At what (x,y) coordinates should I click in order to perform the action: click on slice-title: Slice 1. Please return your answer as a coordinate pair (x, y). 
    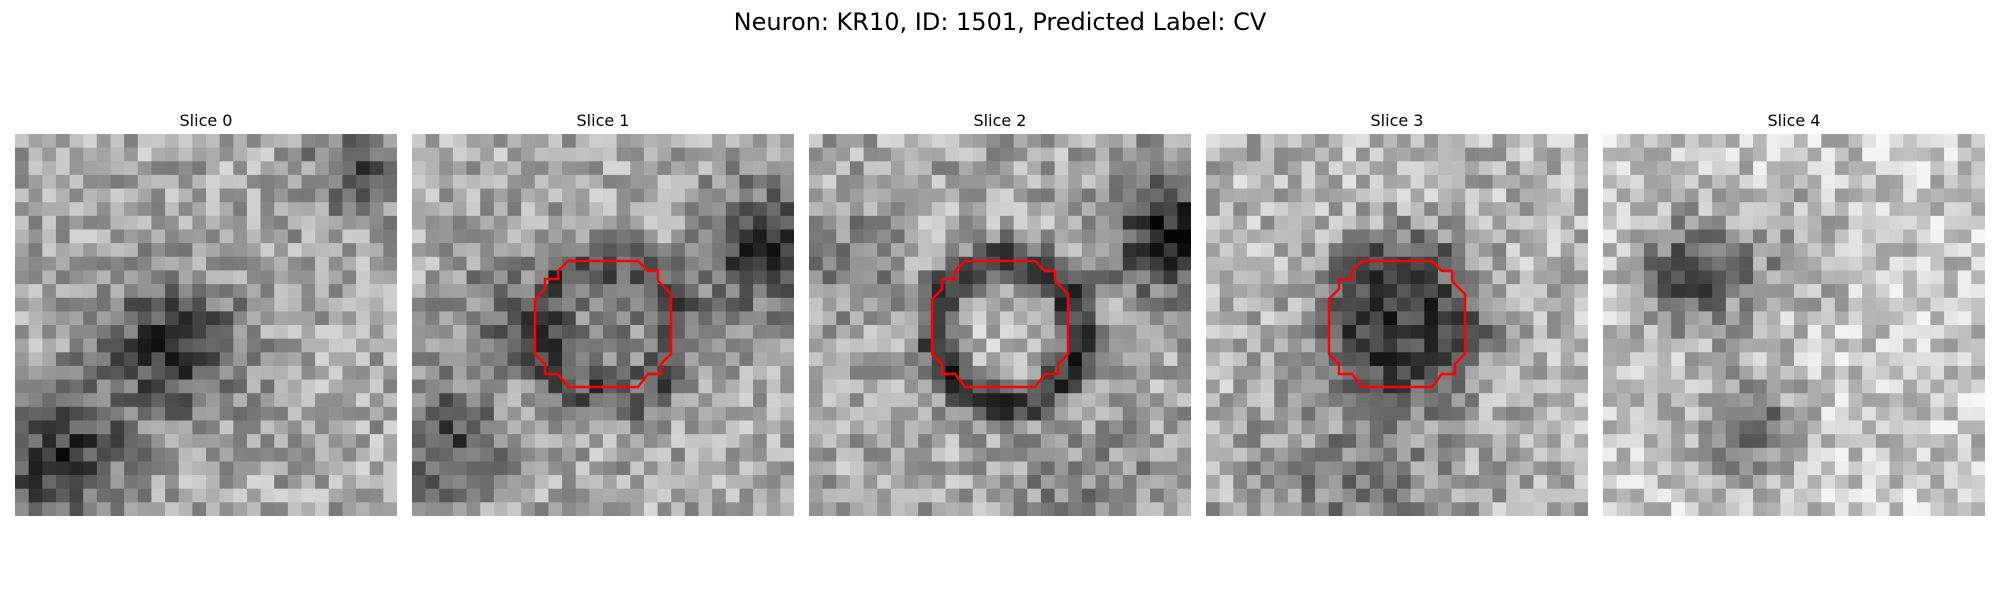
    Looking at the image, I should click on (603, 120).